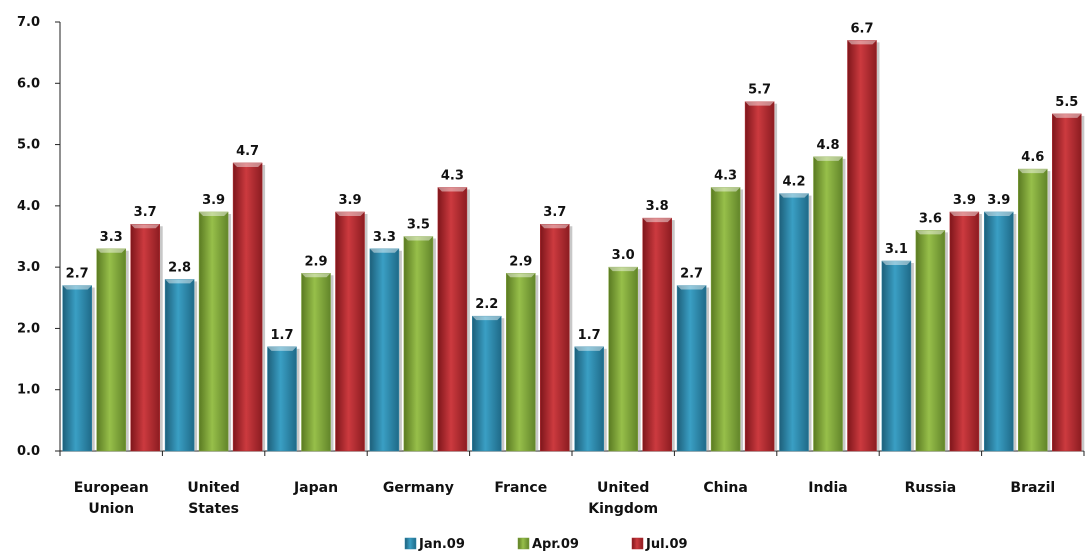 The height and width of the screenshot is (559, 1086). What do you see at coordinates (896, 249) in the screenshot?
I see `data-label: 3.1` at bounding box center [896, 249].